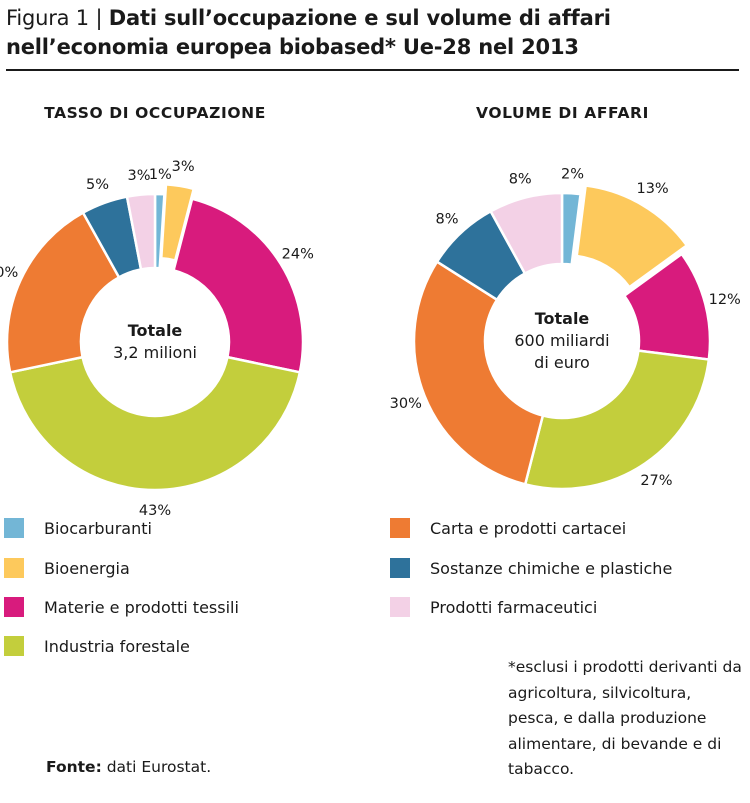  I want to click on legend-label: Industria forestale, so click(117, 646).